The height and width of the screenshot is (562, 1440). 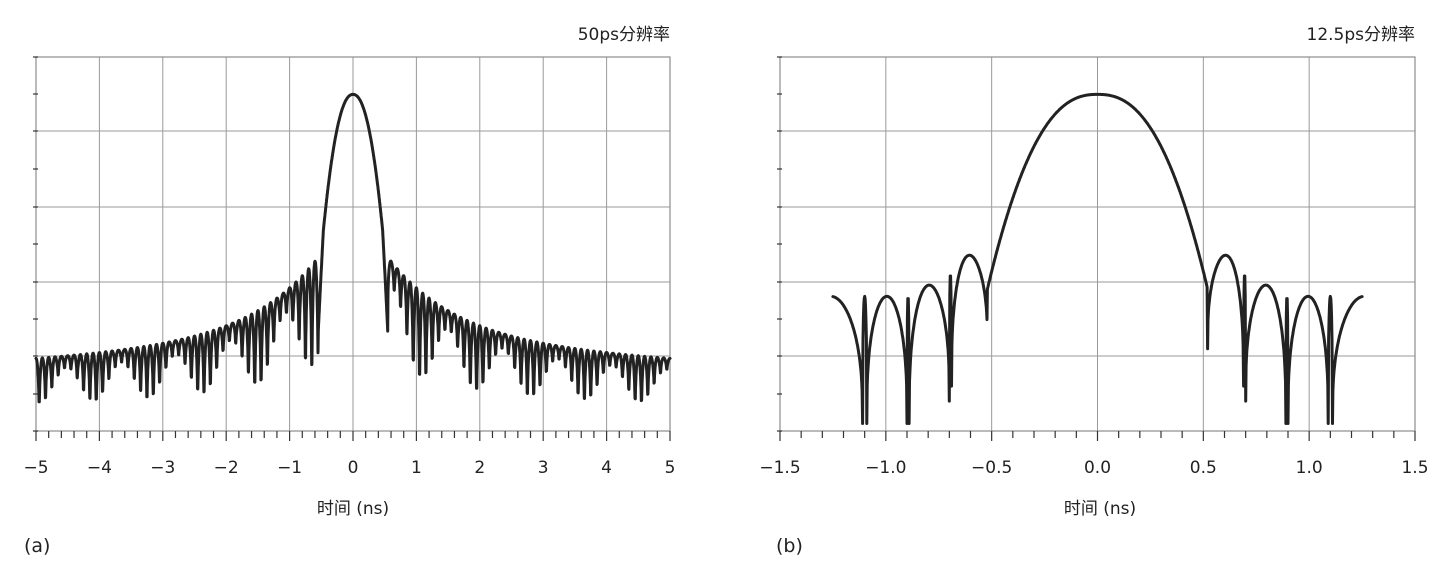 What do you see at coordinates (99, 468) in the screenshot?
I see `panel-a-x-tick-label: −4` at bounding box center [99, 468].